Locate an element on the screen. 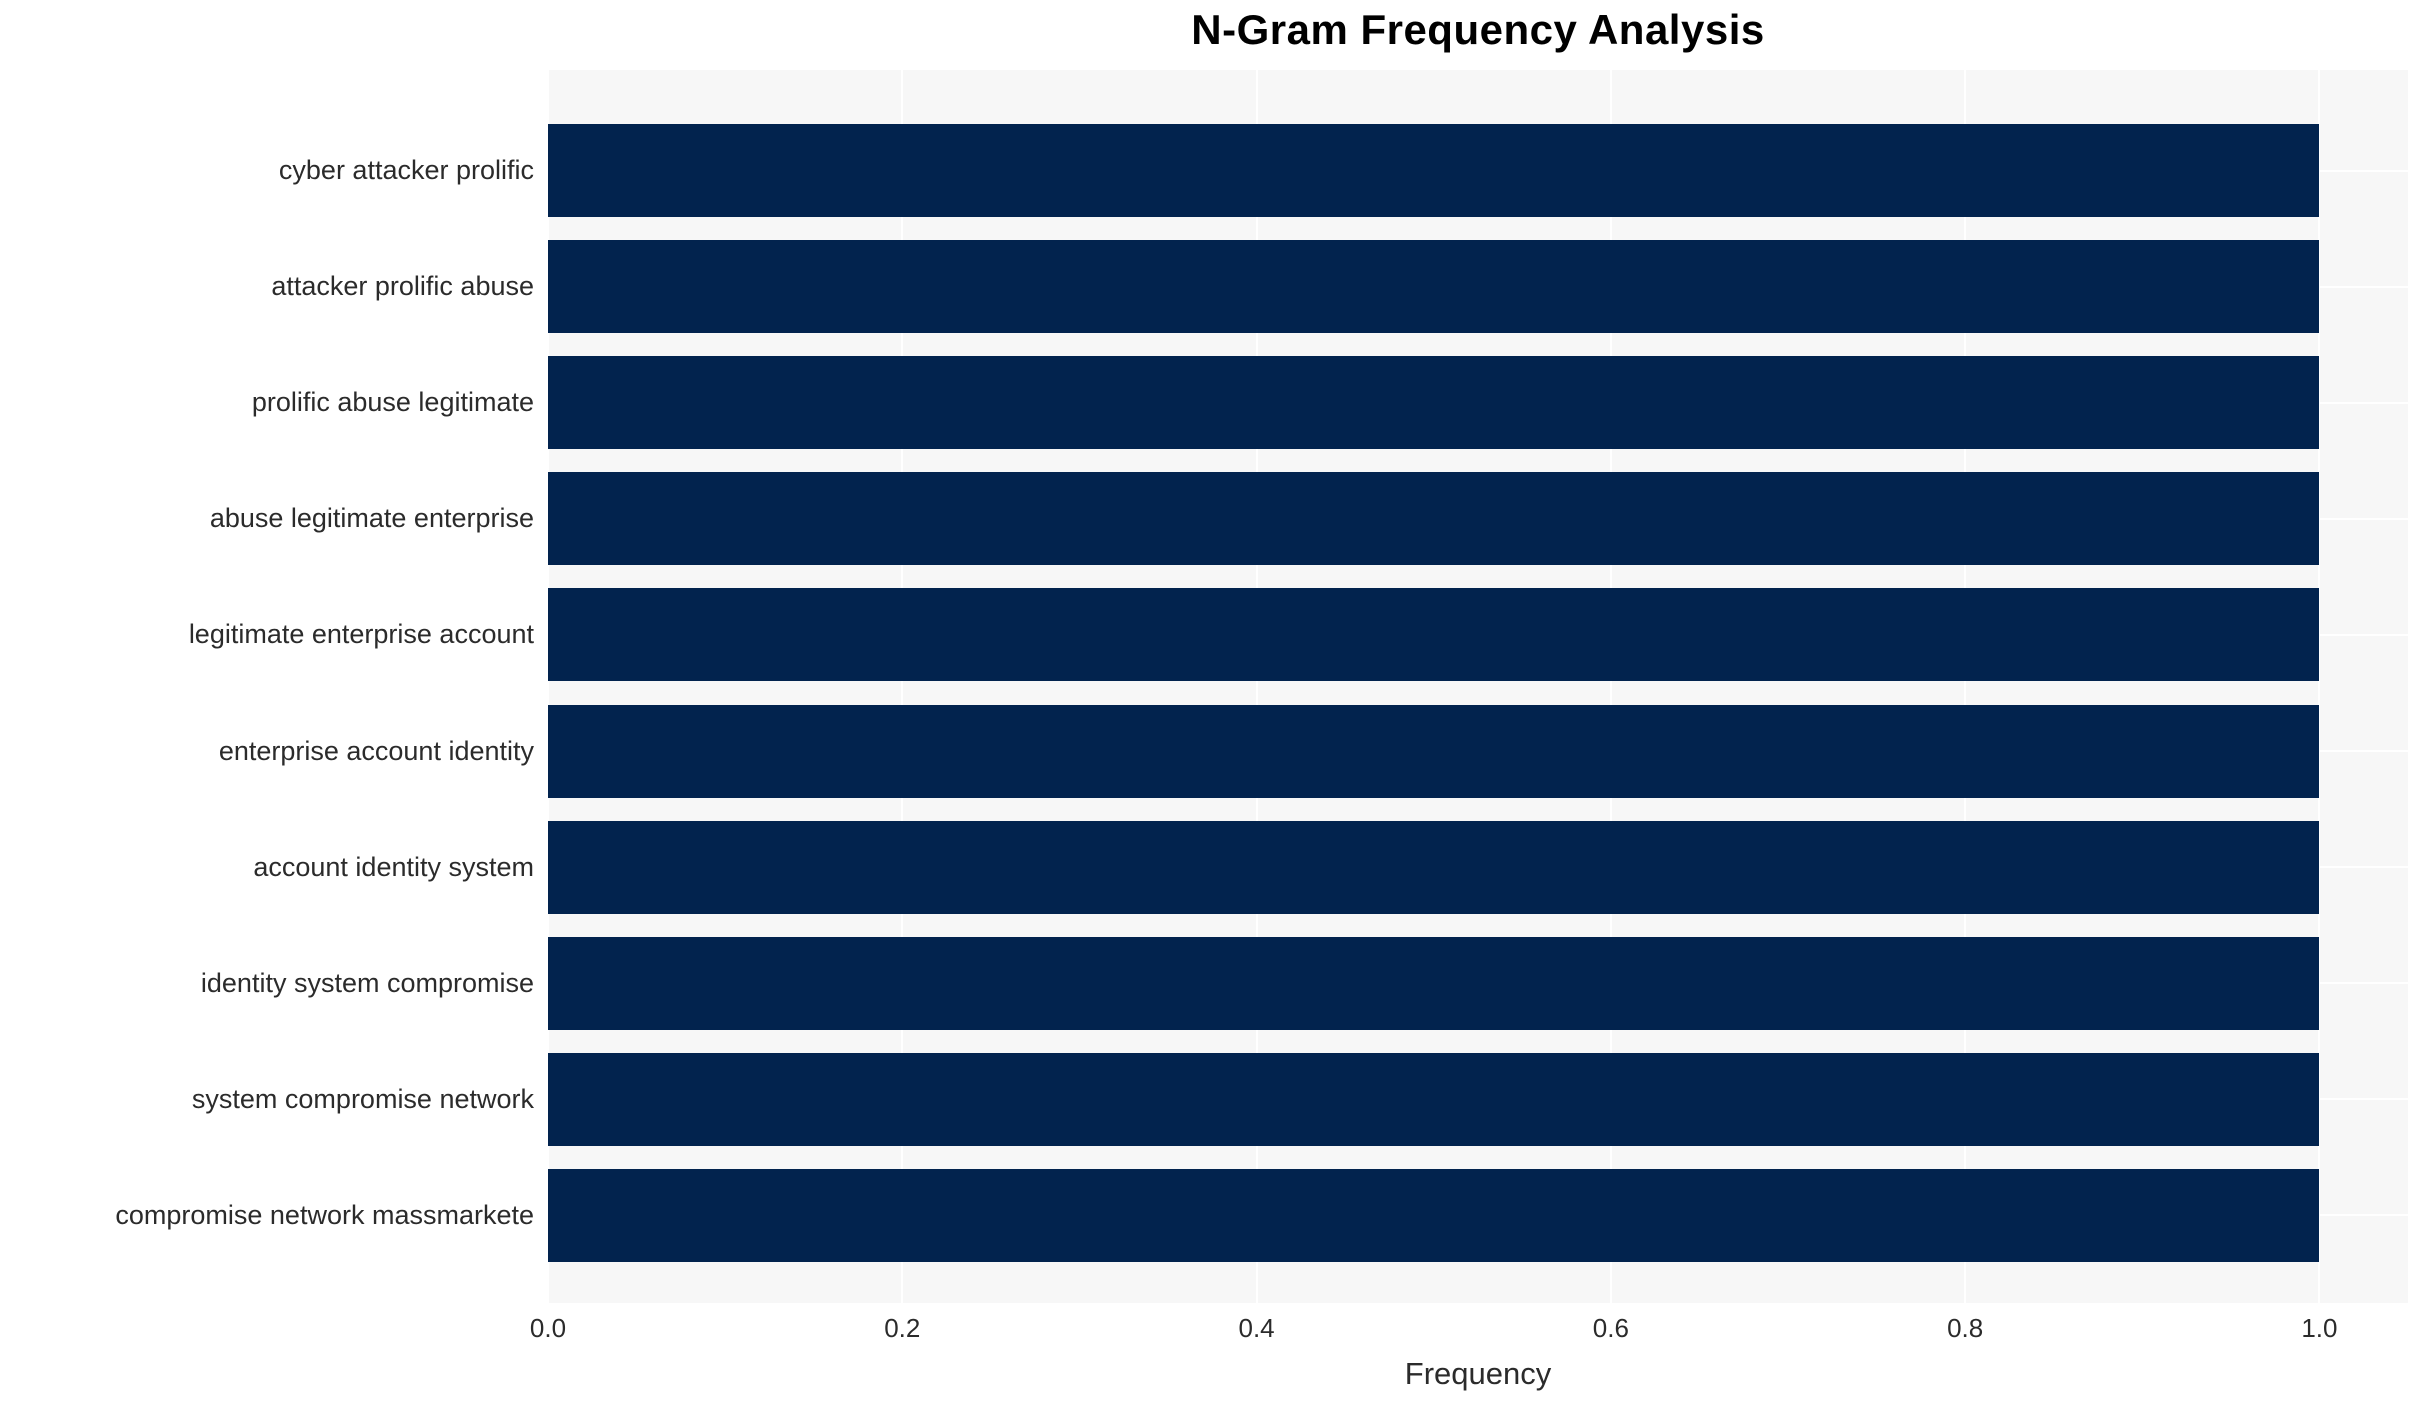 The height and width of the screenshot is (1402, 2426). bar-row: system compromise network is located at coordinates (1213, 1099).